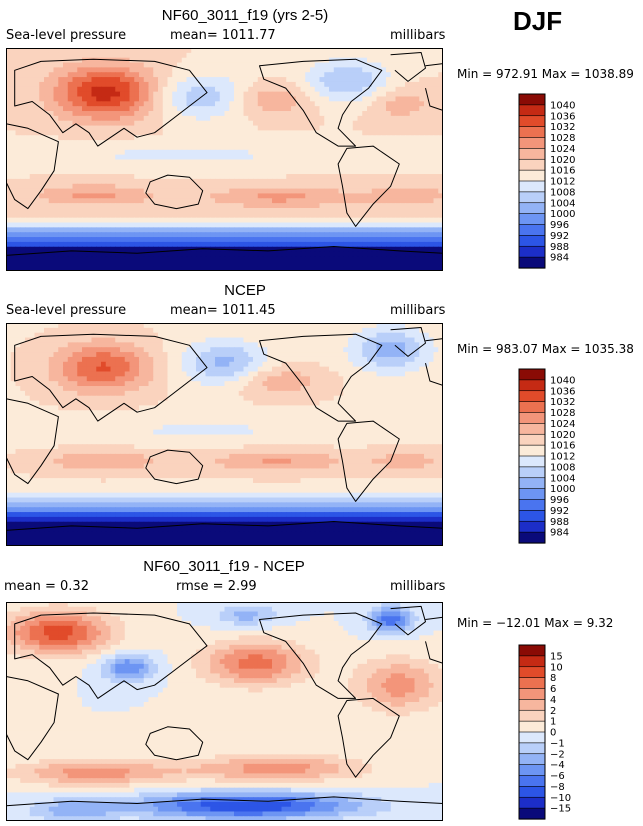  What do you see at coordinates (532, 143) in the screenshot?
I see `colorbar-swatch` at bounding box center [532, 143].